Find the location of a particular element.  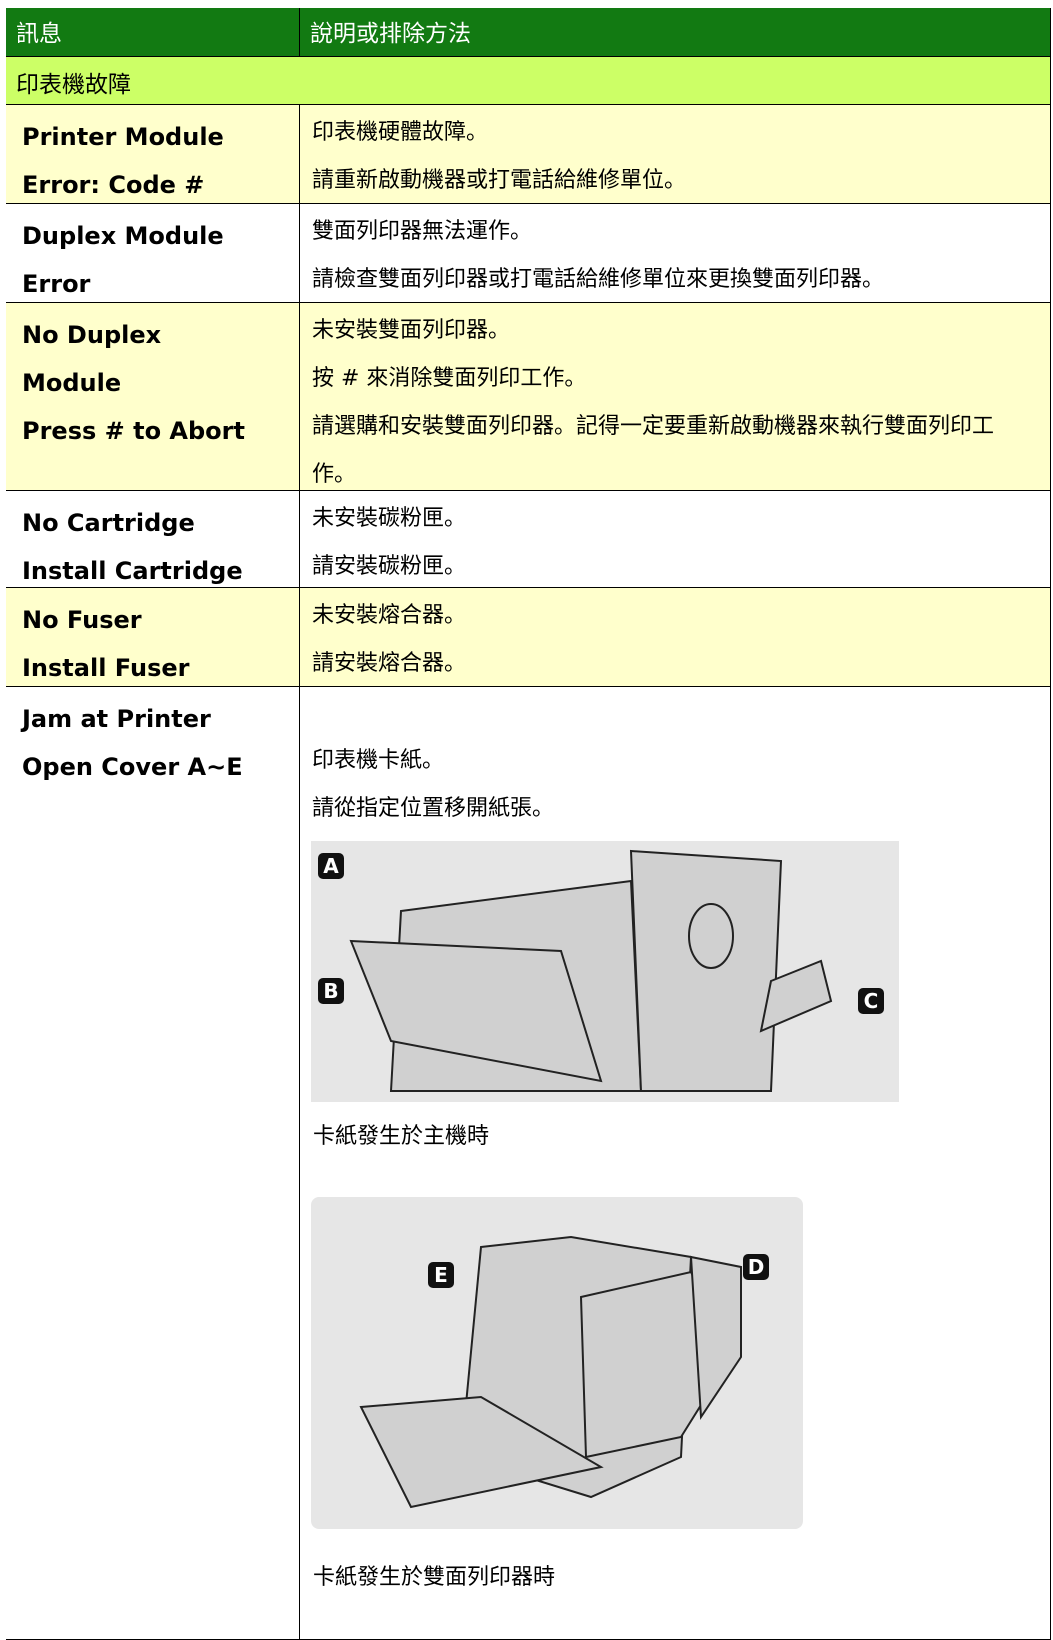

figure-caption: 卡紙發生於雙面列印器時 is located at coordinates (434, 1577).